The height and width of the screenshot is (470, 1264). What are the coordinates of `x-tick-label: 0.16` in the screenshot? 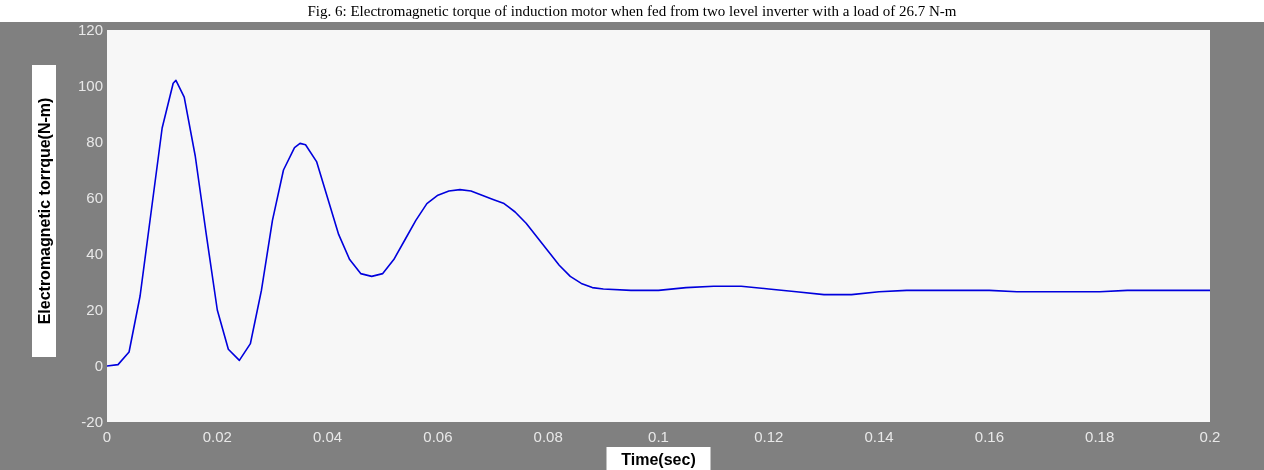 It's located at (989, 436).